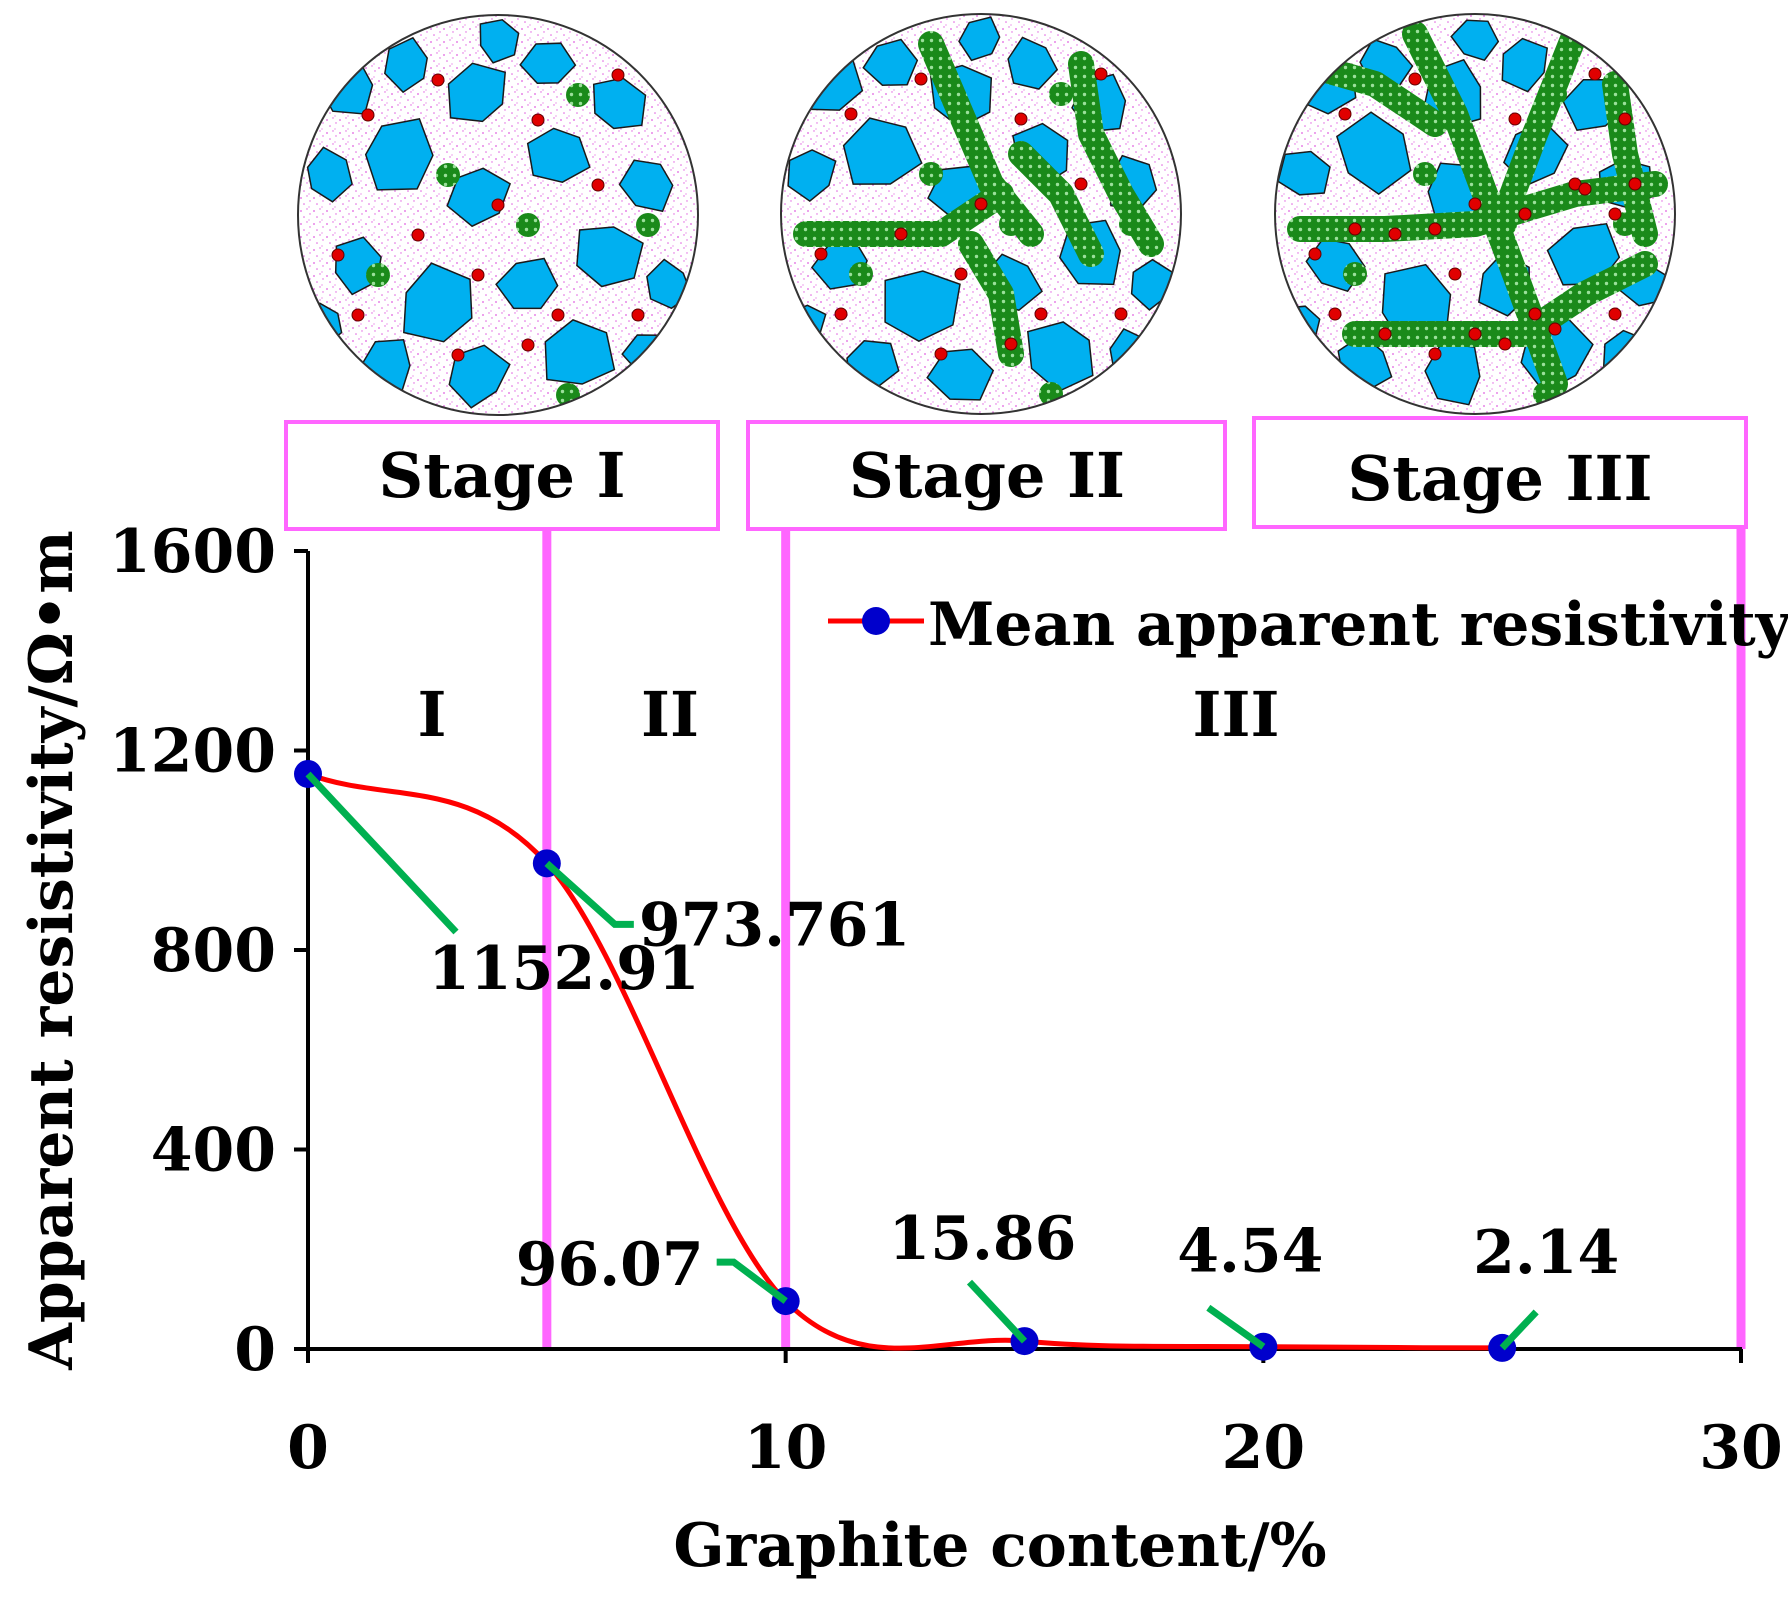  I want to click on stage-box-i, so click(502, 475).